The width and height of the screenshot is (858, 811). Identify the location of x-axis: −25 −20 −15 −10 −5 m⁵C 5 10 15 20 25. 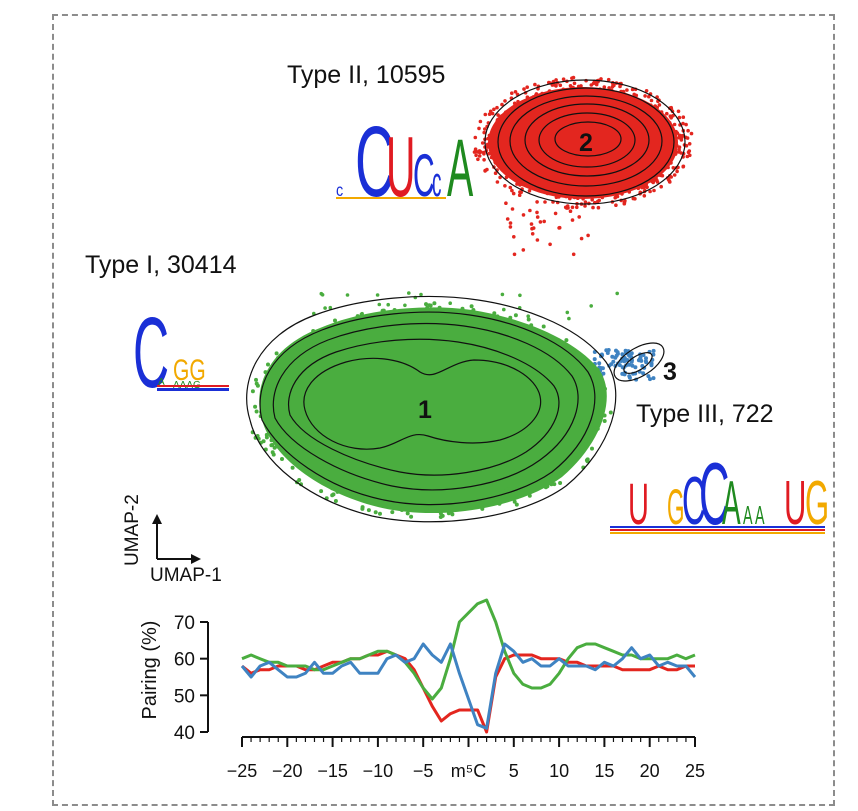
(466, 758).